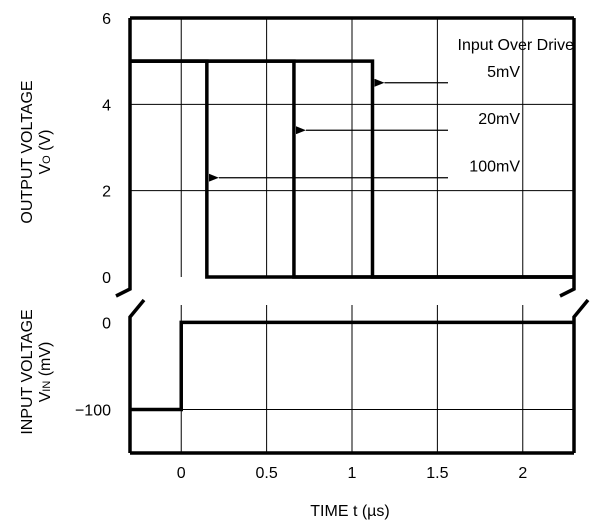 This screenshot has height=525, width=590. Describe the element at coordinates (349, 511) in the screenshot. I see `x-axis-title: TIME t (µs)` at that location.